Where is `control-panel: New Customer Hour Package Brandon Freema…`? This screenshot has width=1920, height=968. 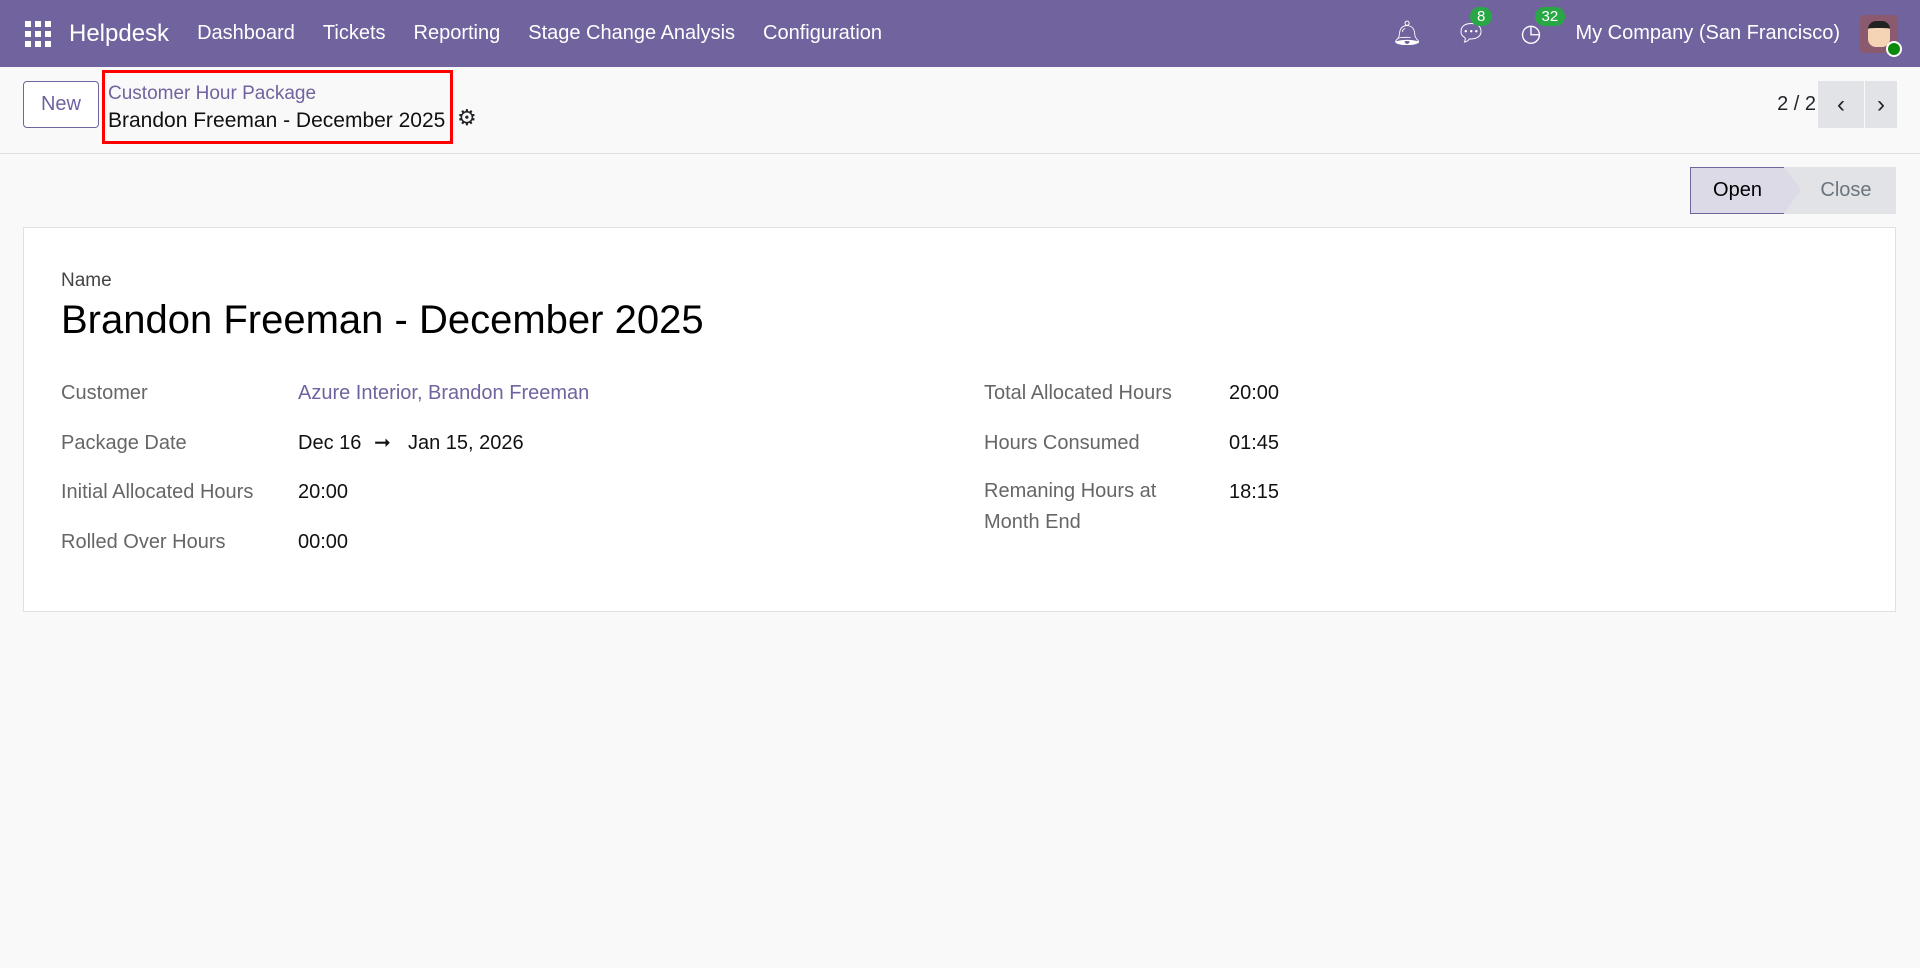
control-panel: New Customer Hour Package Brandon Freema… is located at coordinates (960, 110).